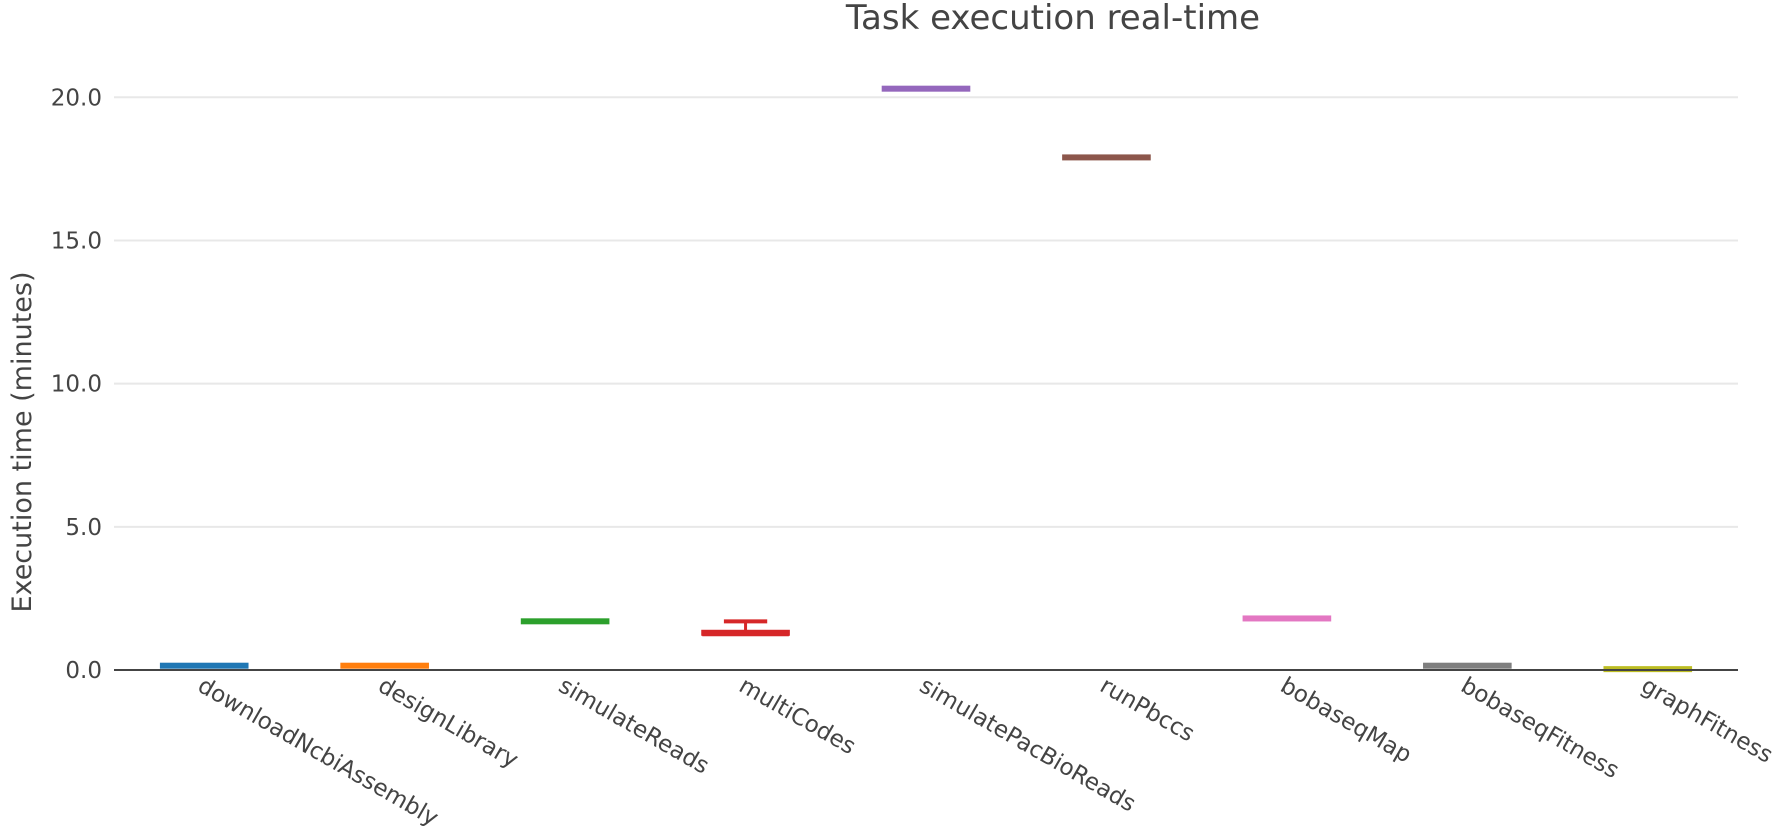 The height and width of the screenshot is (836, 1787). Describe the element at coordinates (76, 98) in the screenshot. I see `y-tick-label: 20.0` at that location.